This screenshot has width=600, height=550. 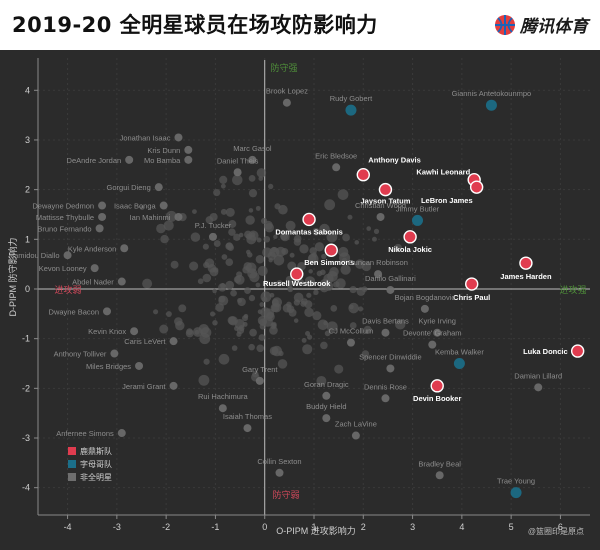 What do you see at coordinates (27, 140) in the screenshot?
I see `y-tick-label: 3` at bounding box center [27, 140].